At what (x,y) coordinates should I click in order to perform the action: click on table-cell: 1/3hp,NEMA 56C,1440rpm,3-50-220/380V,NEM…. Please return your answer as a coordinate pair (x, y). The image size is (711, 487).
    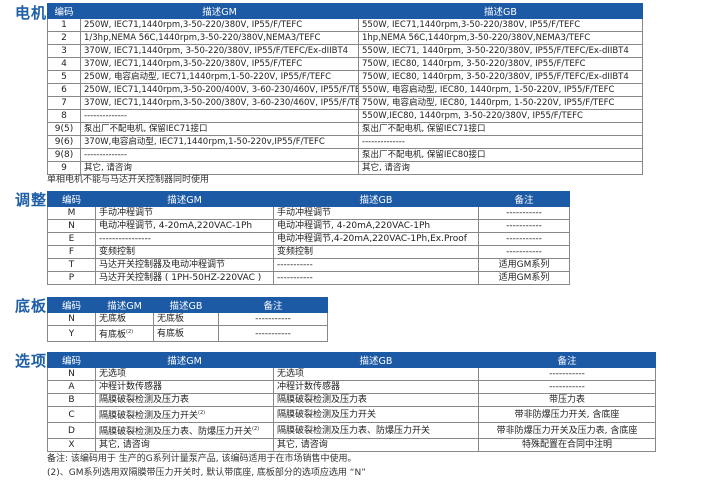
    Looking at the image, I should click on (219, 38).